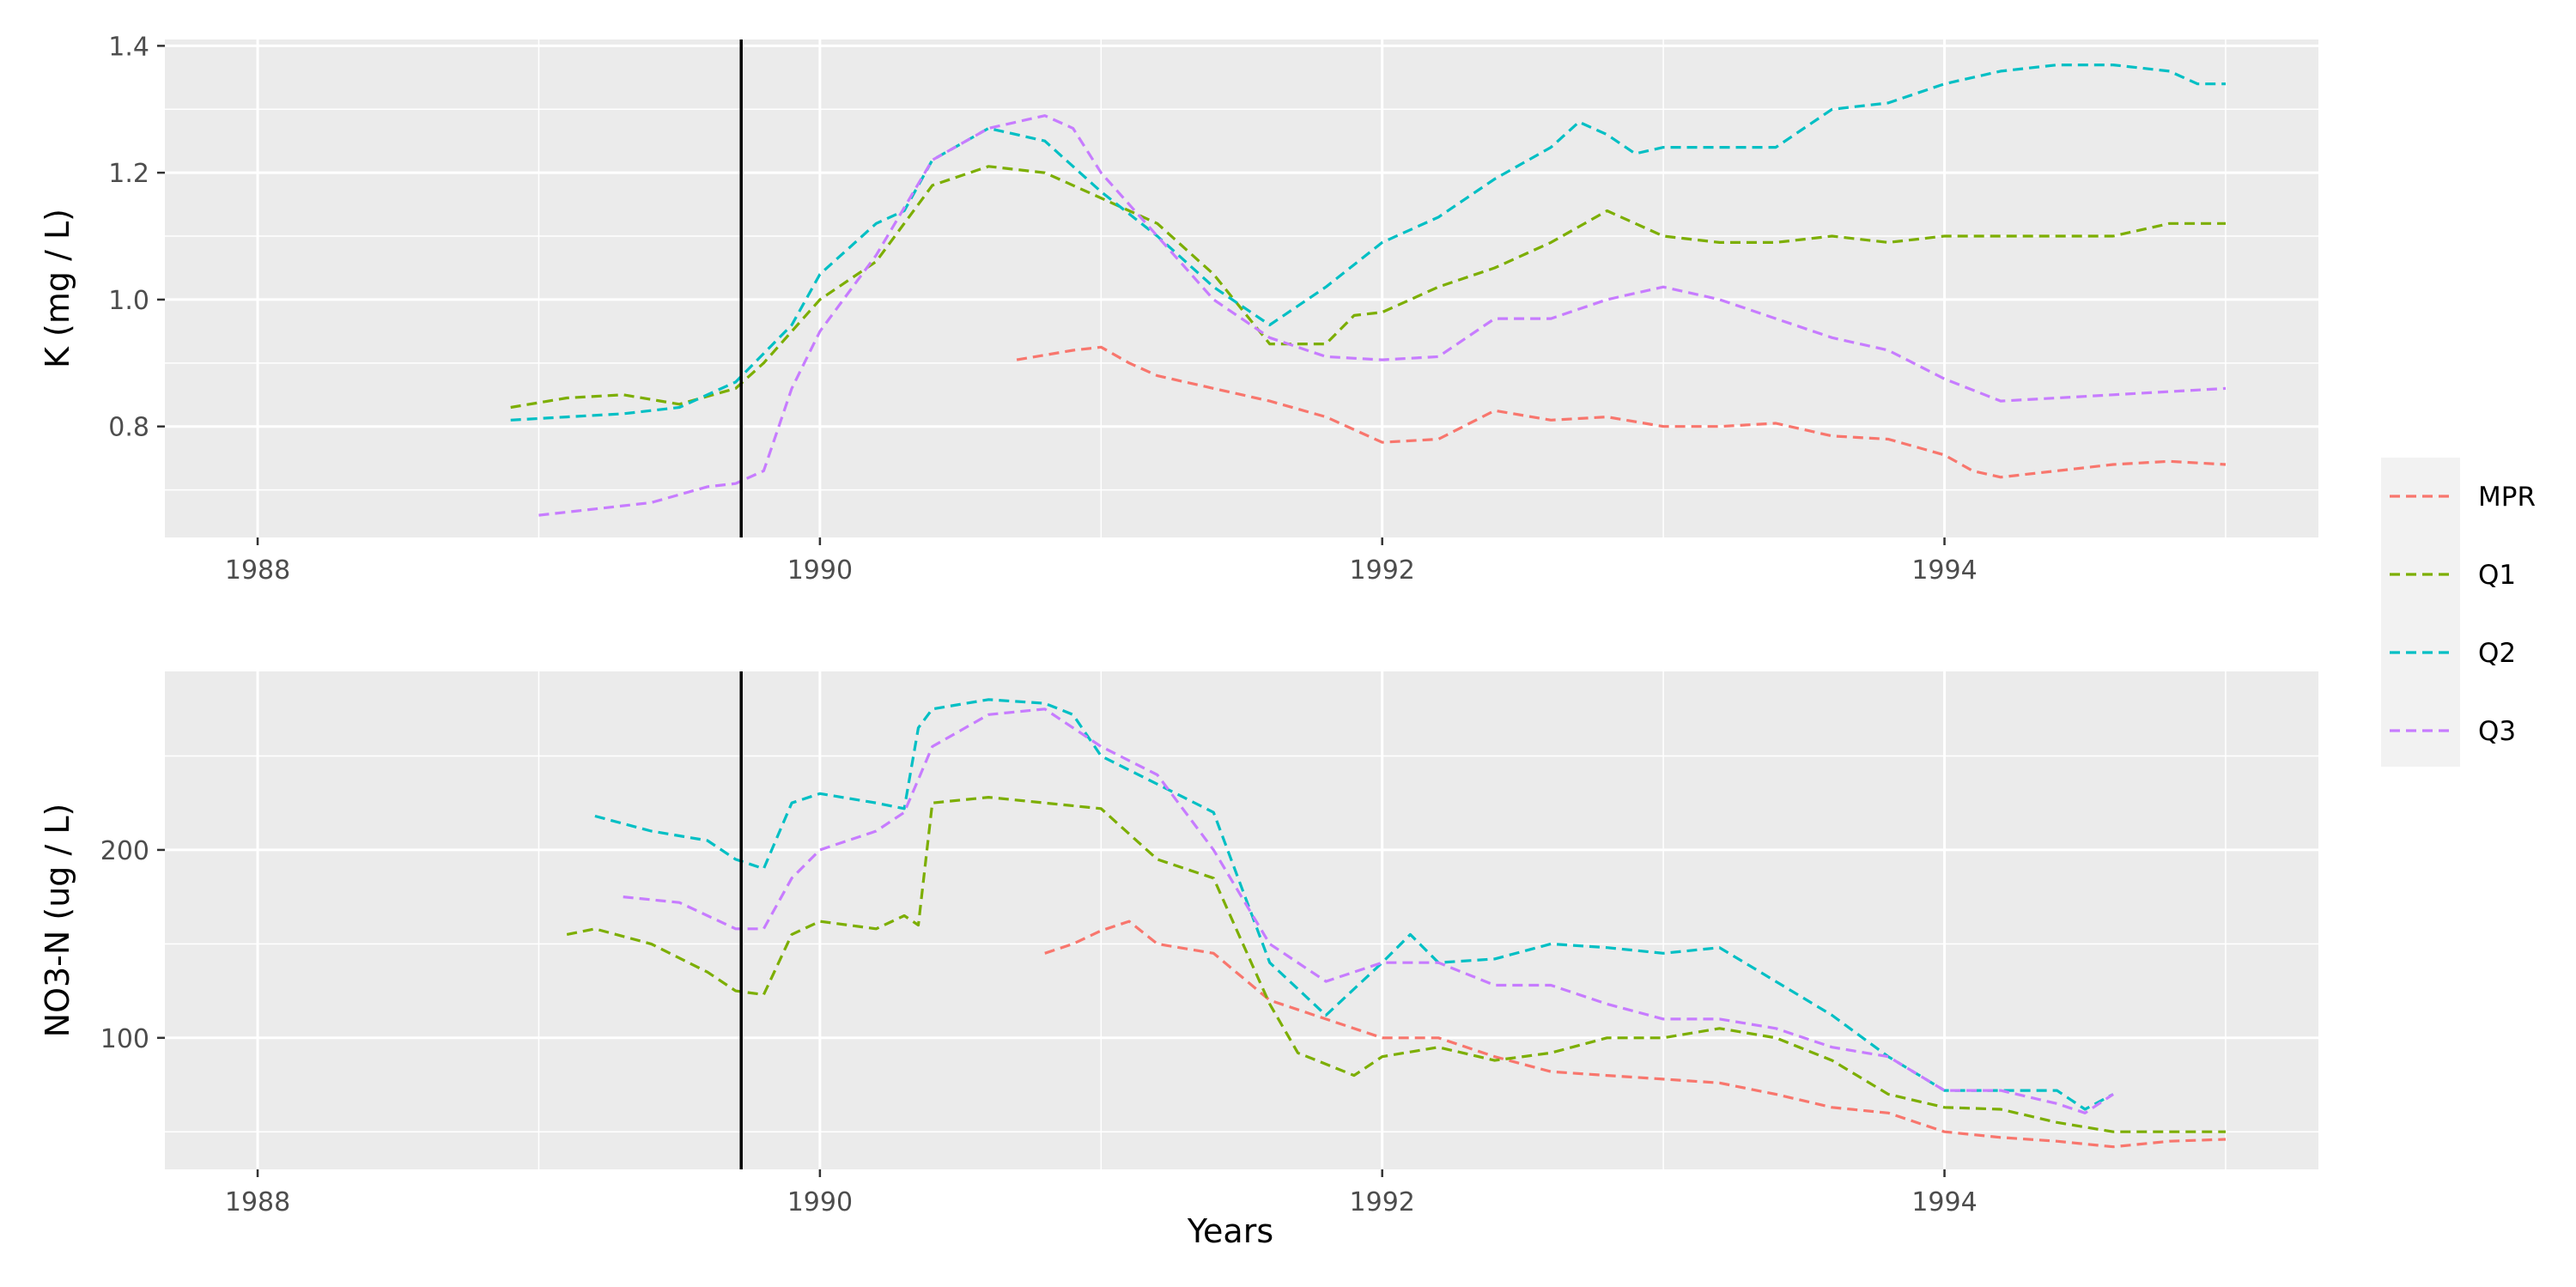 The width and height of the screenshot is (2576, 1287). I want to click on y-axis-title: K (mg / L), so click(58, 288).